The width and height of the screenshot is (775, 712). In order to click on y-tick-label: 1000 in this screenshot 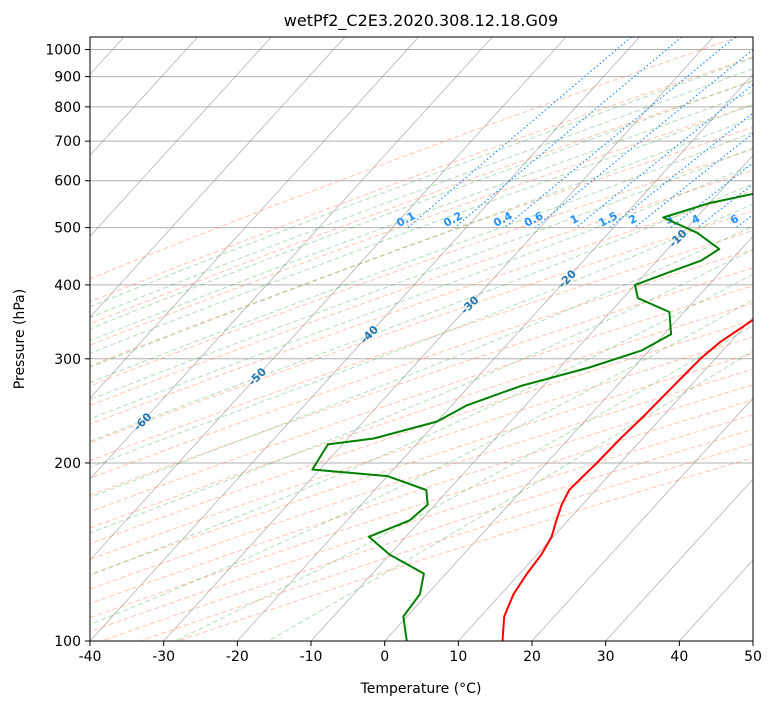, I will do `click(63, 51)`.